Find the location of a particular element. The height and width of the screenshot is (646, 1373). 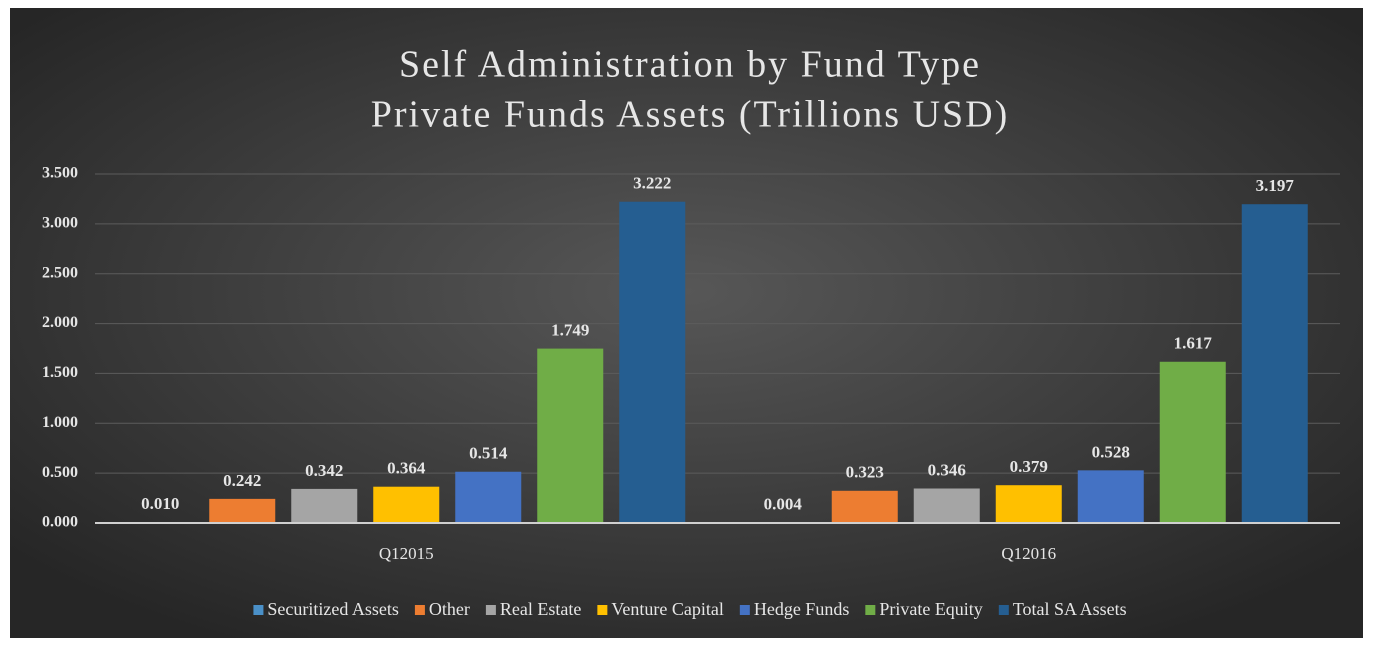

x-tick-label: Q12015 is located at coordinates (406, 553).